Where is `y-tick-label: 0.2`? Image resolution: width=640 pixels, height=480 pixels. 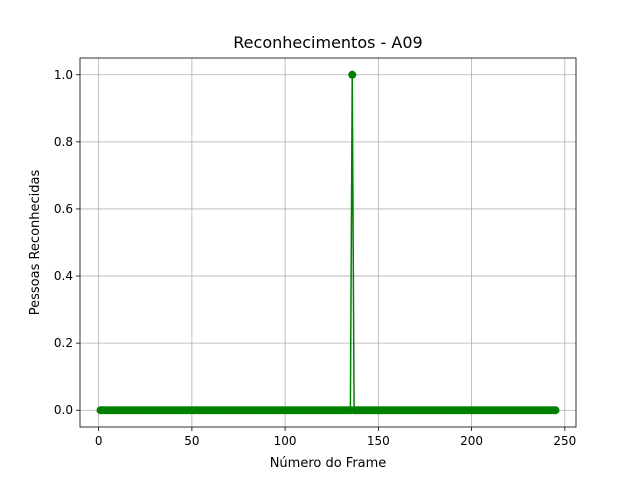
y-tick-label: 0.2 is located at coordinates (63, 343).